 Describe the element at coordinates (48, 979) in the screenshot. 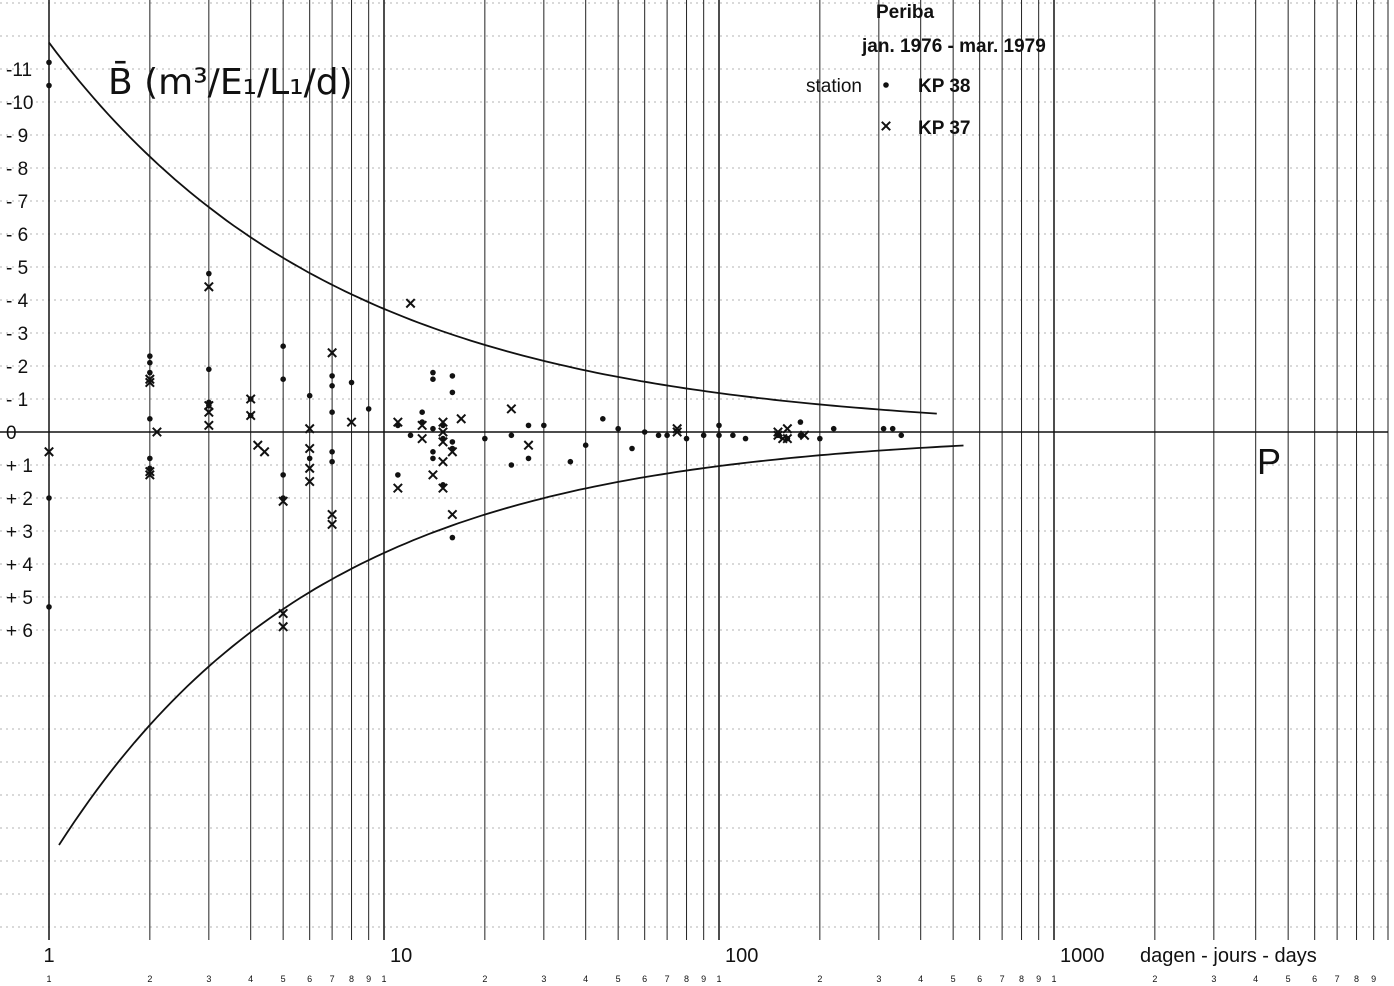

I see `x-minor-tick-label: 1` at that location.